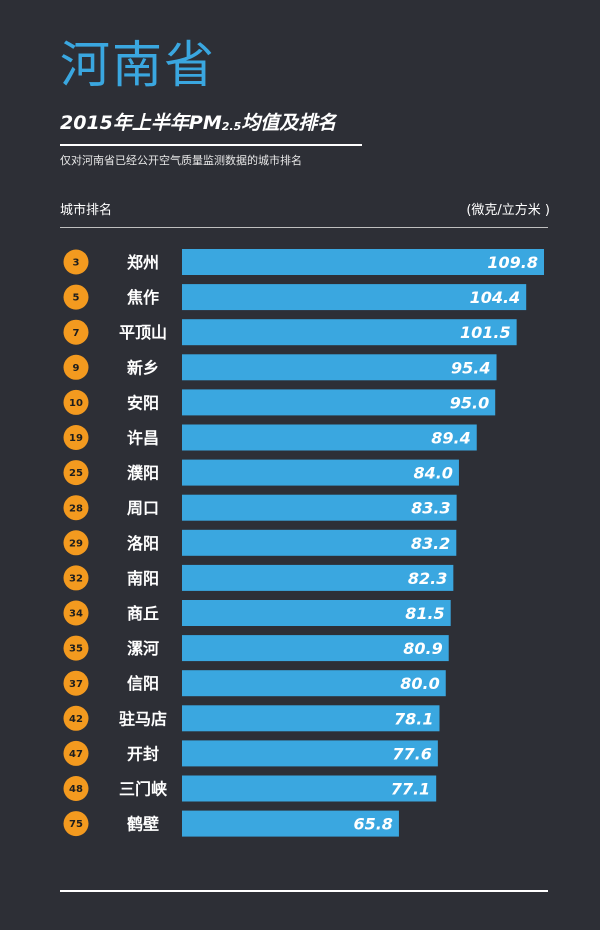 The image size is (600, 930). I want to click on city-label: 漯河, so click(143, 648).